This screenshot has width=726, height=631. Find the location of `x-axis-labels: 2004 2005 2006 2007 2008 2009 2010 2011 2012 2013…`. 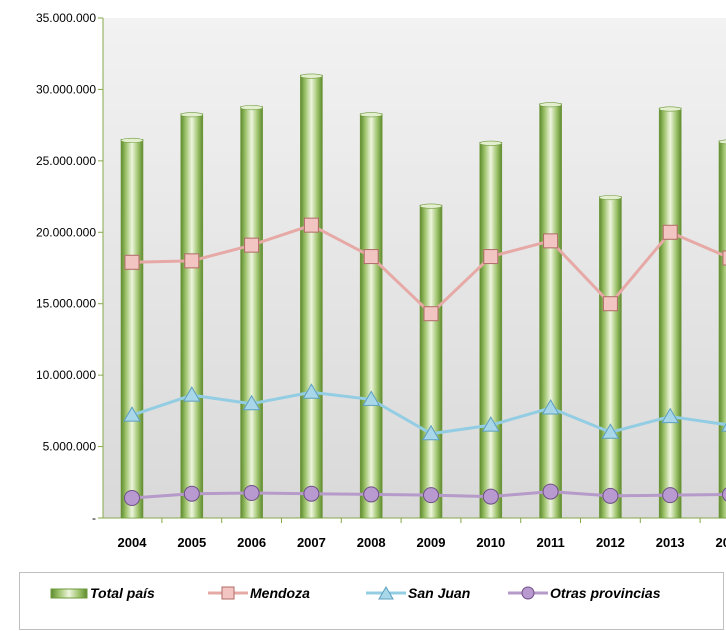

x-axis-labels: 2004 2005 2006 2007 2008 2009 2010 2011 2012 2013… is located at coordinates (422, 534).